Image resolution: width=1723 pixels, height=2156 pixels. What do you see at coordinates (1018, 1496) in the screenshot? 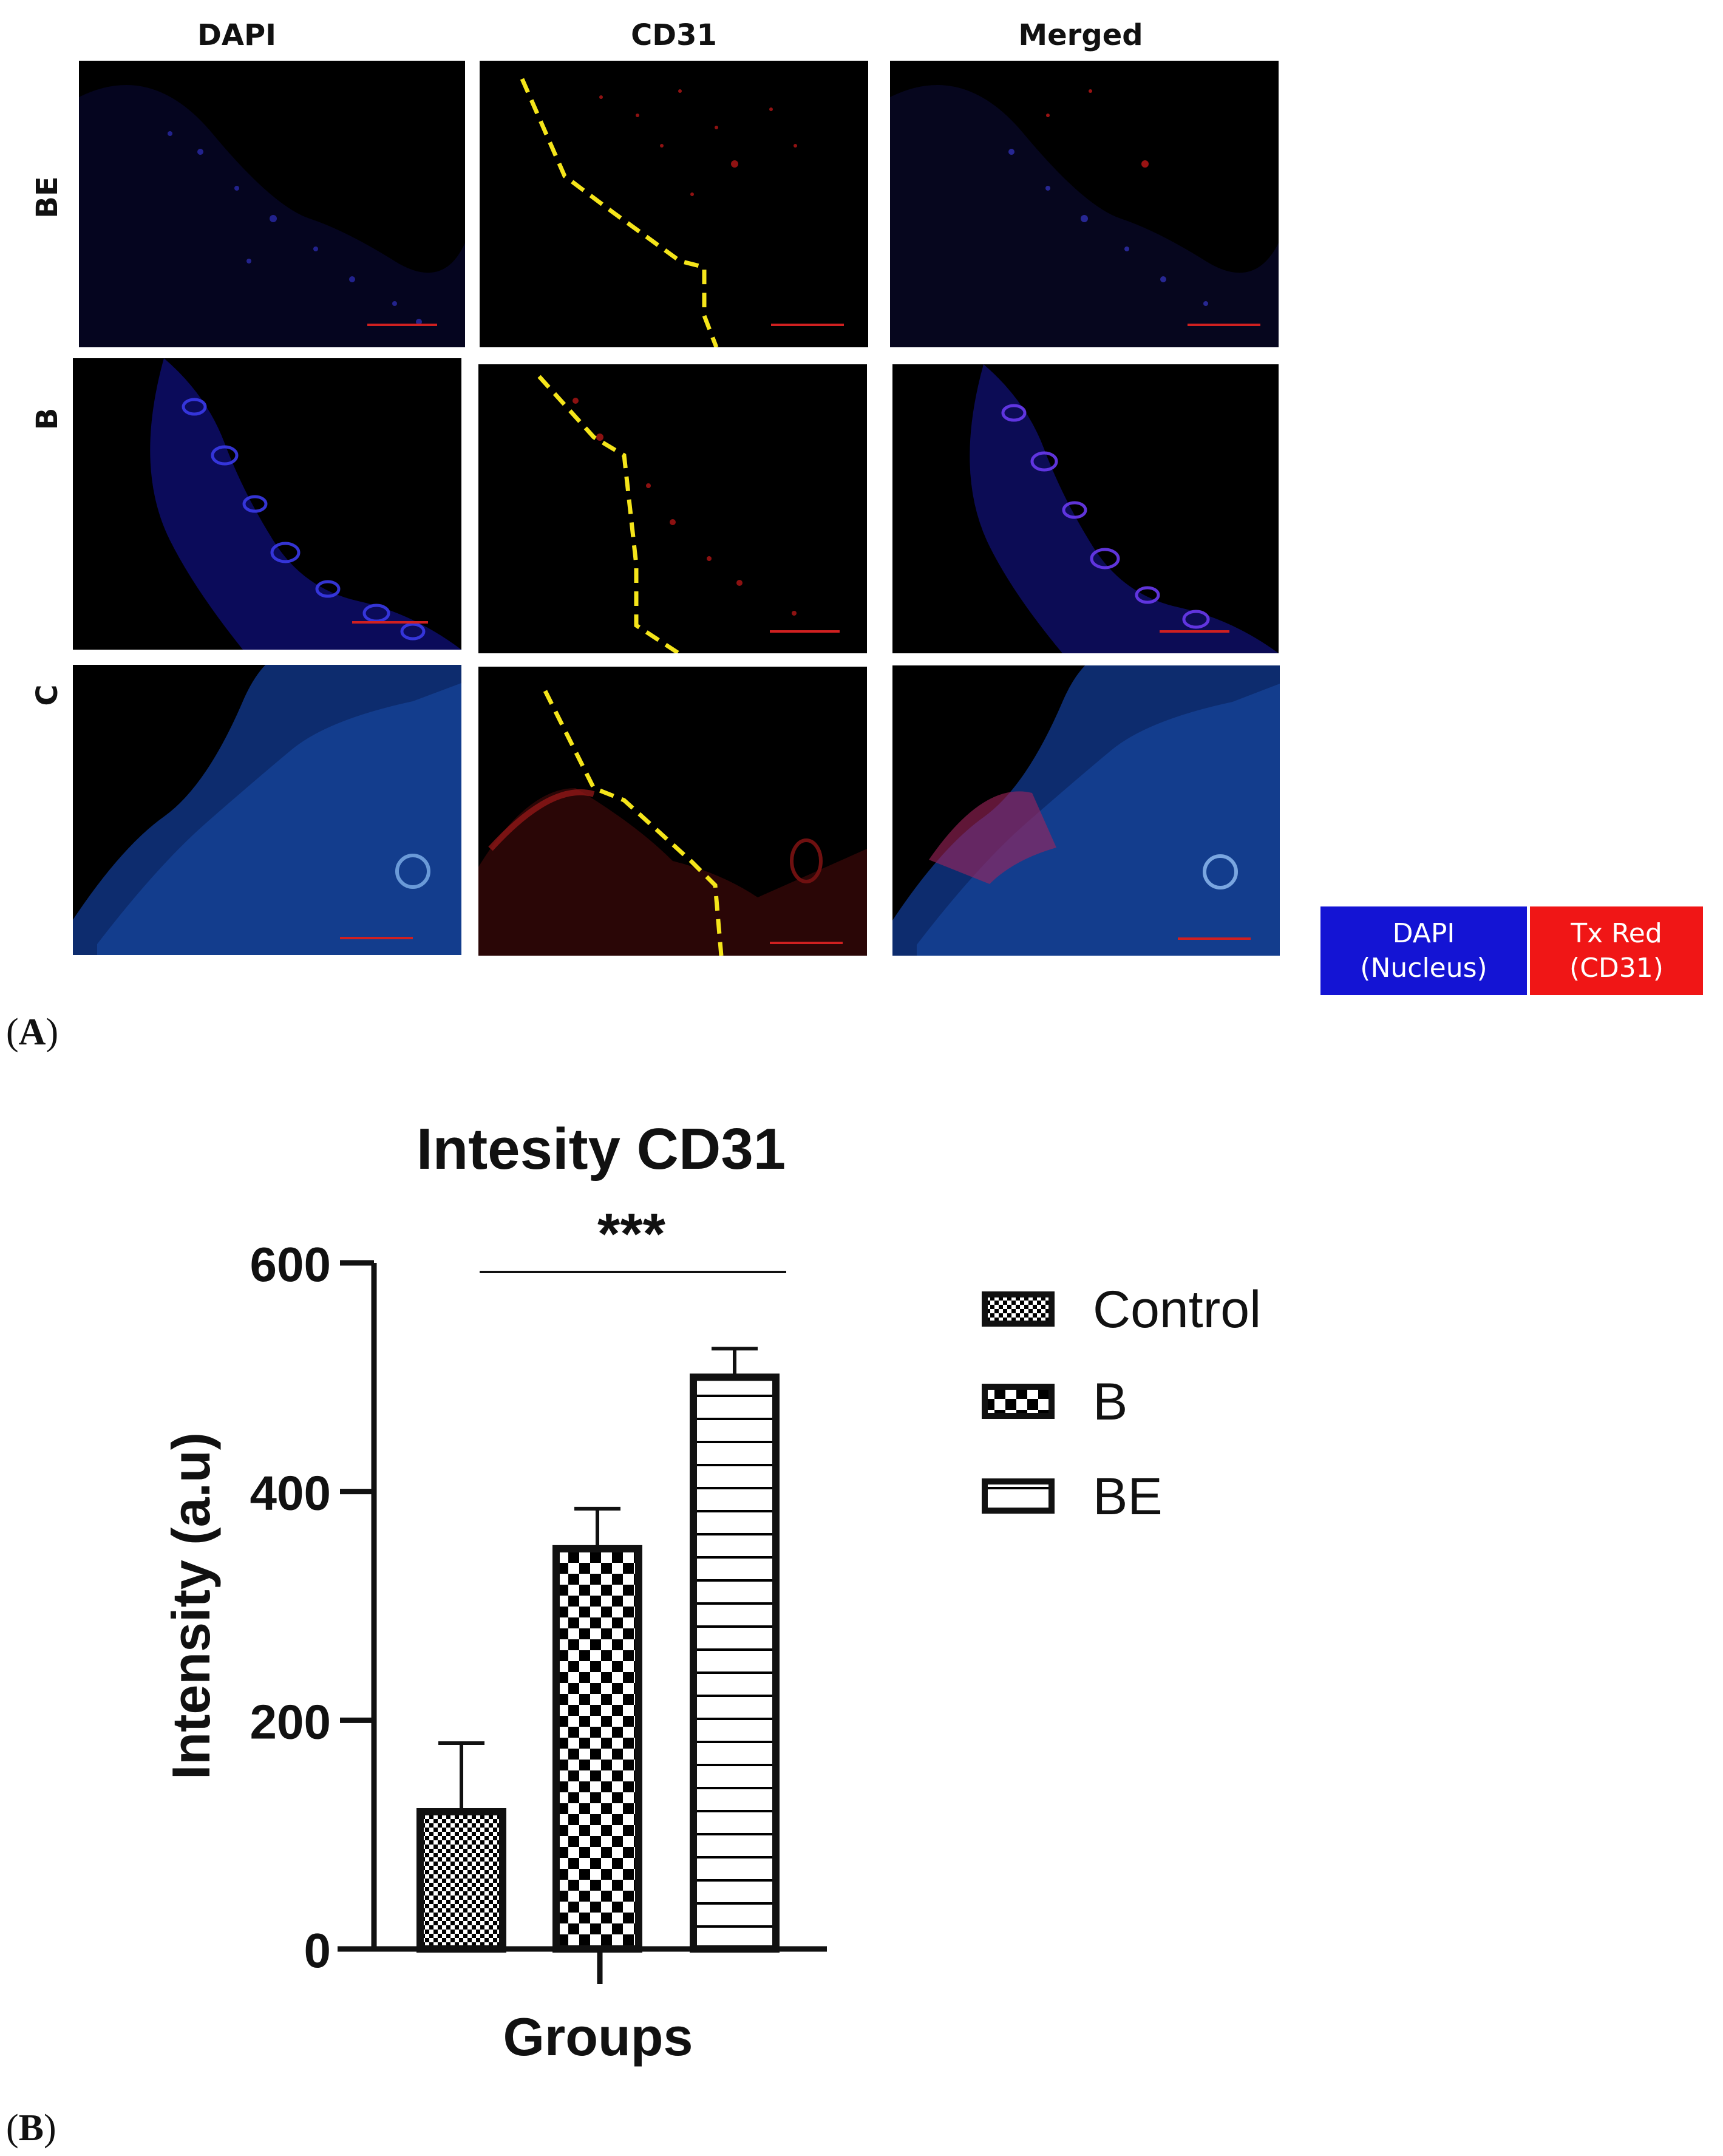
I see `legend-swatch-be` at bounding box center [1018, 1496].